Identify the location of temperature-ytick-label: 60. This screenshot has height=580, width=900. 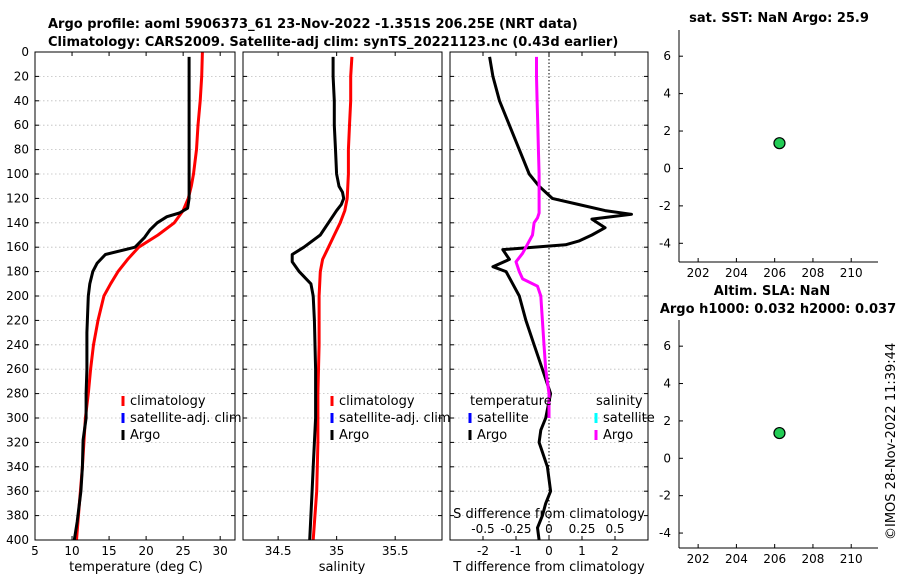
(21, 125).